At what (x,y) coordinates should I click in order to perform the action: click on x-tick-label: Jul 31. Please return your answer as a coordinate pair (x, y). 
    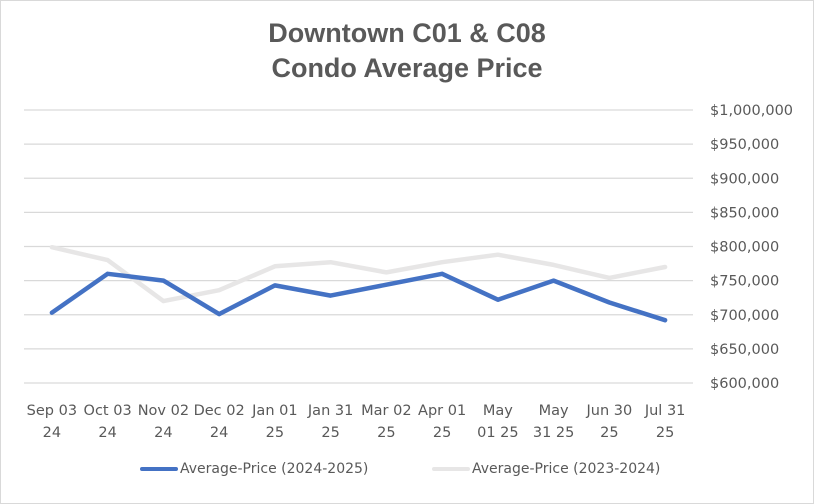
    Looking at the image, I should click on (665, 411).